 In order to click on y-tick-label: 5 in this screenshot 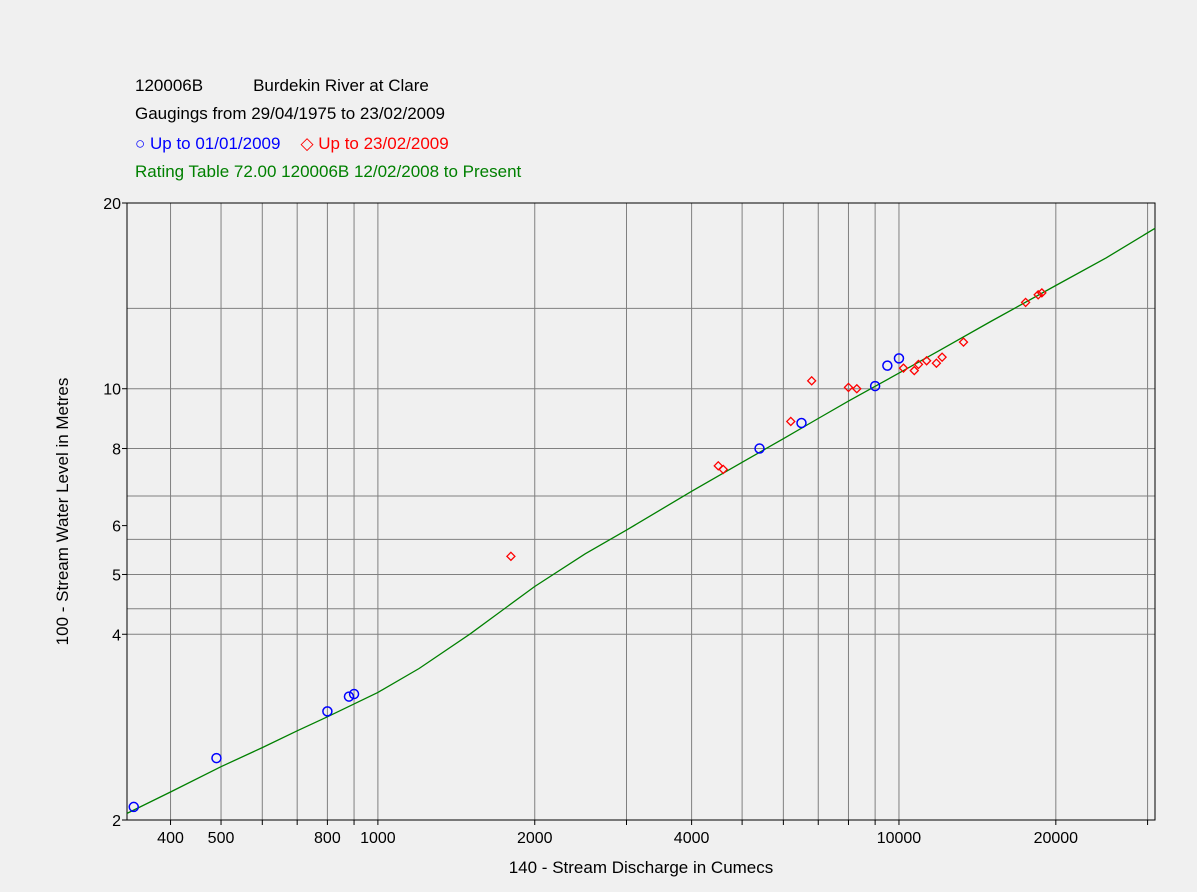, I will do `click(116, 575)`.